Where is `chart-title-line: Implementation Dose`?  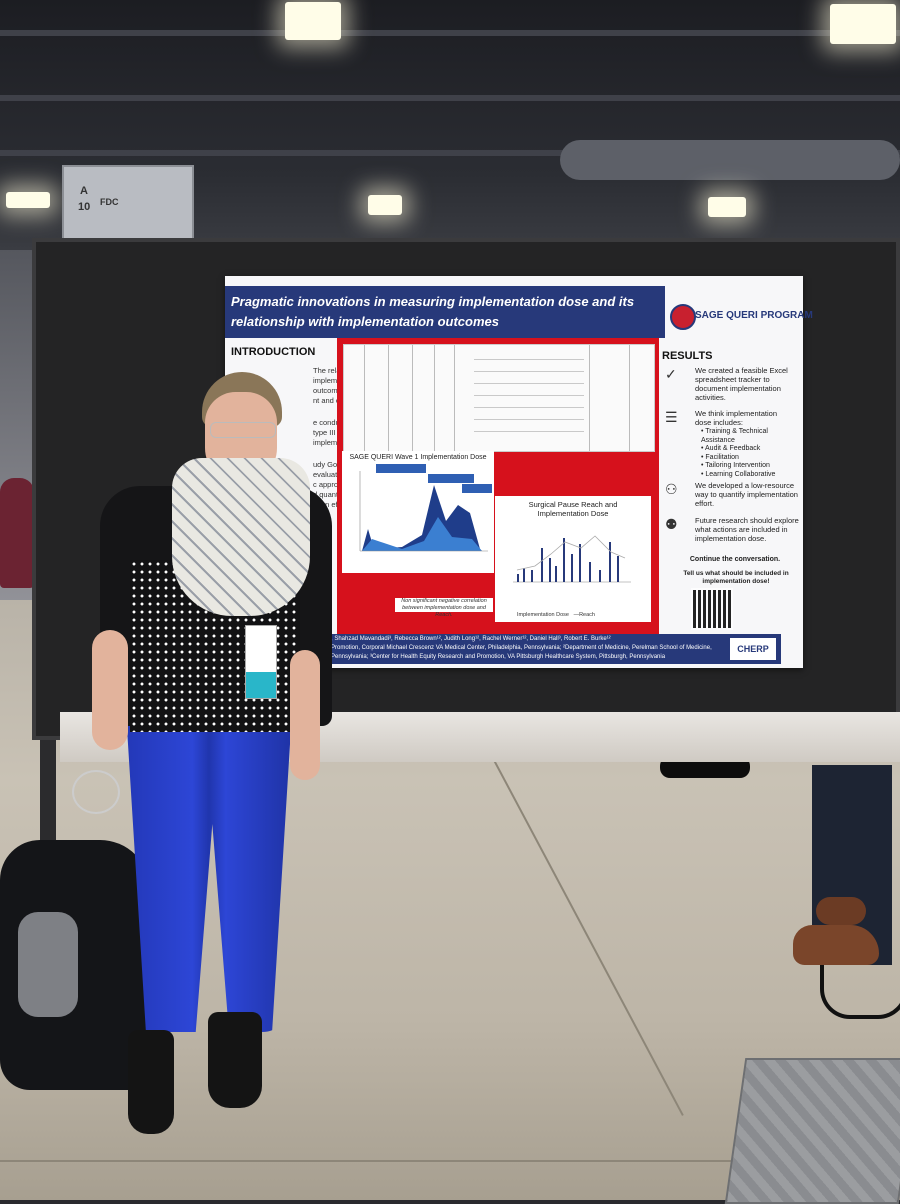 chart-title-line: Implementation Dose is located at coordinates (573, 513).